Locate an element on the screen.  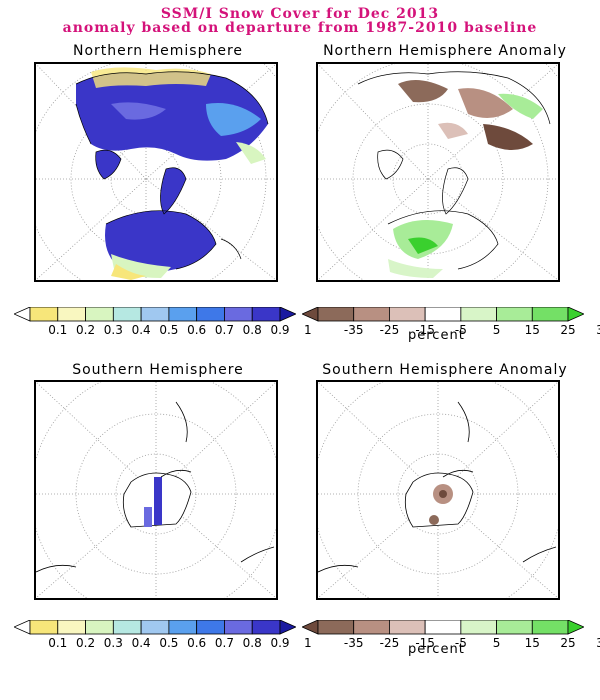
sh-fraction-tick-label: 0.8 is located at coordinates (252, 643).